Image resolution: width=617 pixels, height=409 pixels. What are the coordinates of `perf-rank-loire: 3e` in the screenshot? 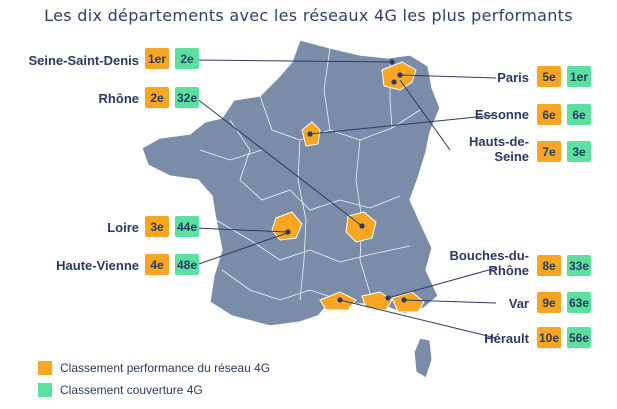 It's located at (157, 226).